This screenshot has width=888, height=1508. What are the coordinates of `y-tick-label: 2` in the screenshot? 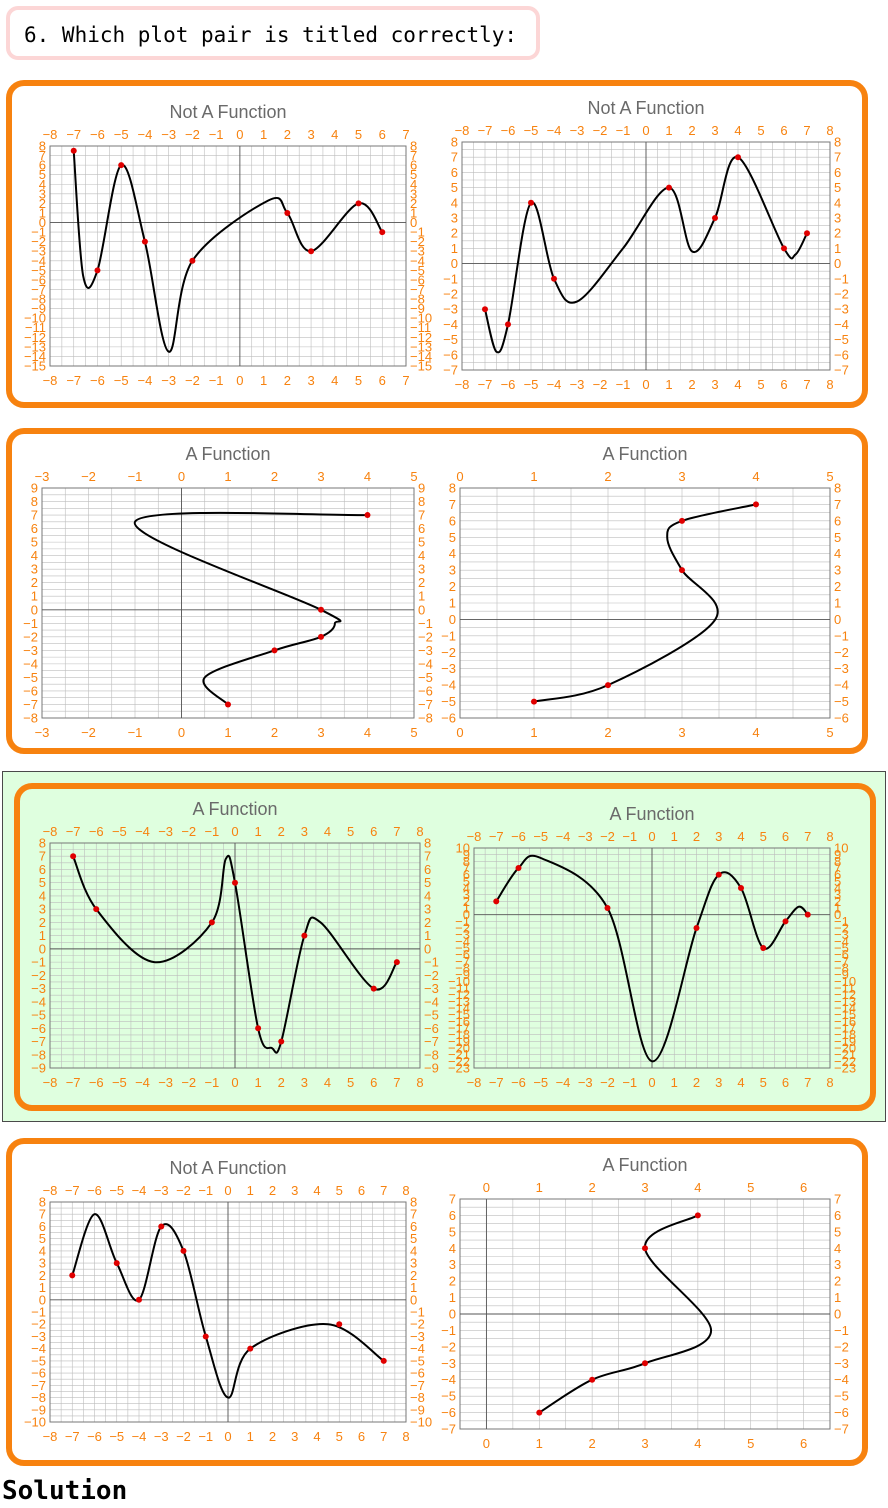 It's located at (454, 233).